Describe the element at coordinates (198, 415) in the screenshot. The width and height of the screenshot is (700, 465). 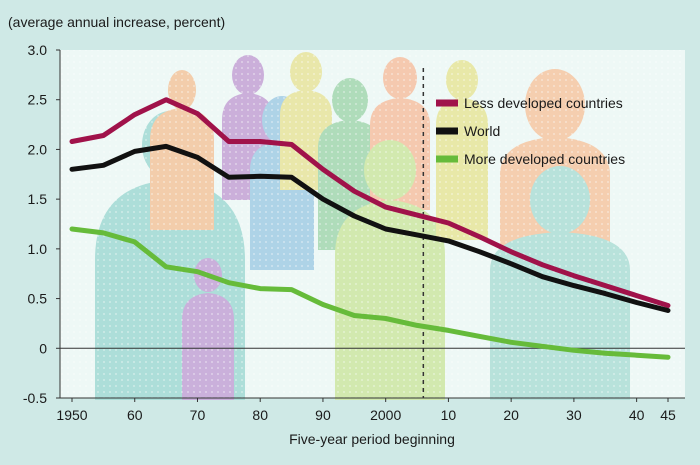
I see `x-tick-label: 70` at that location.